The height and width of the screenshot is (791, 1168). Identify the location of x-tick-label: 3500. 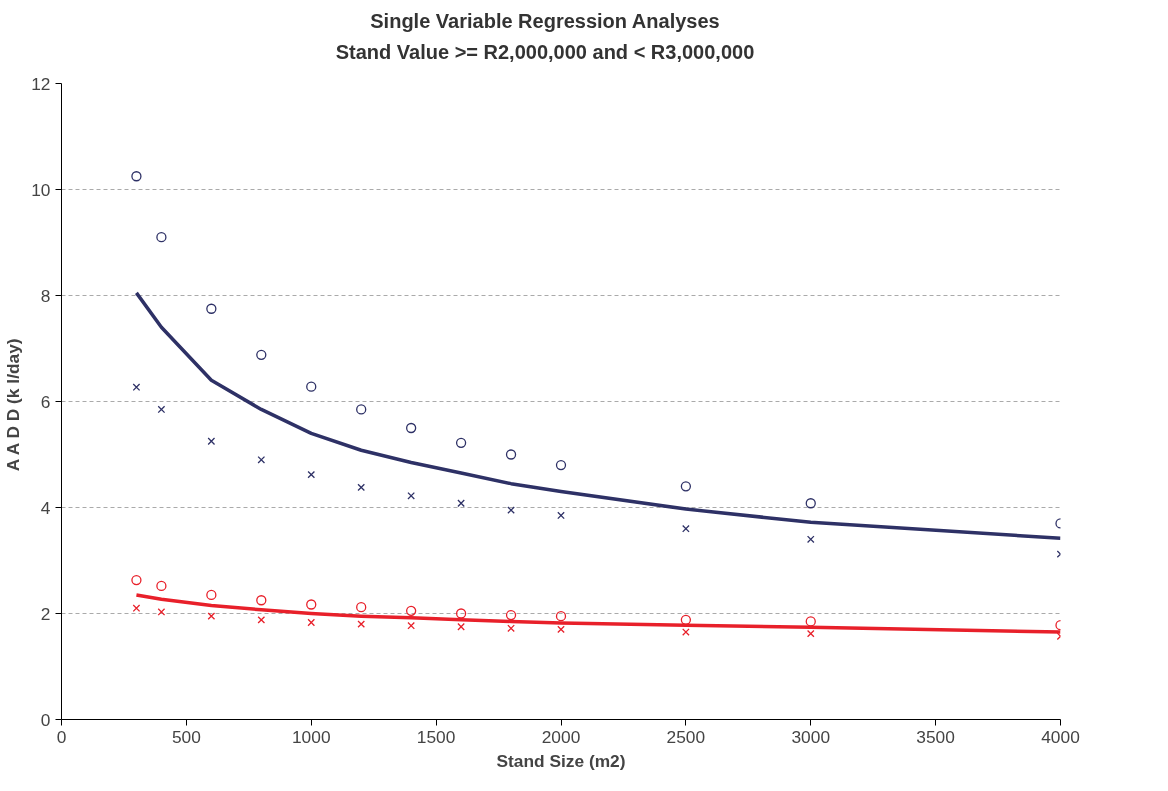
(935, 736).